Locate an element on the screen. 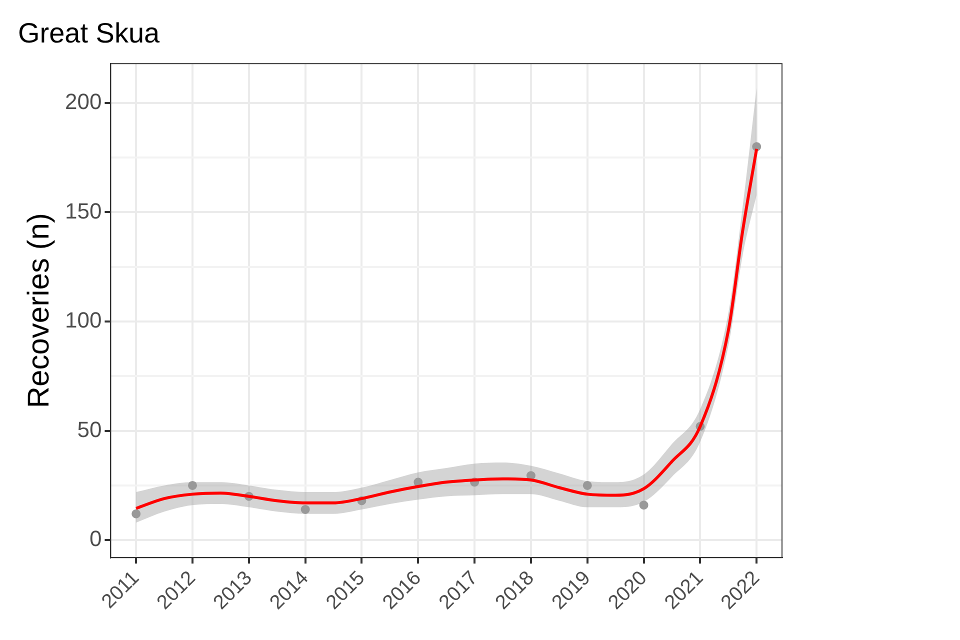 The width and height of the screenshot is (960, 640). y-tick-label: 150 is located at coordinates (83, 211).